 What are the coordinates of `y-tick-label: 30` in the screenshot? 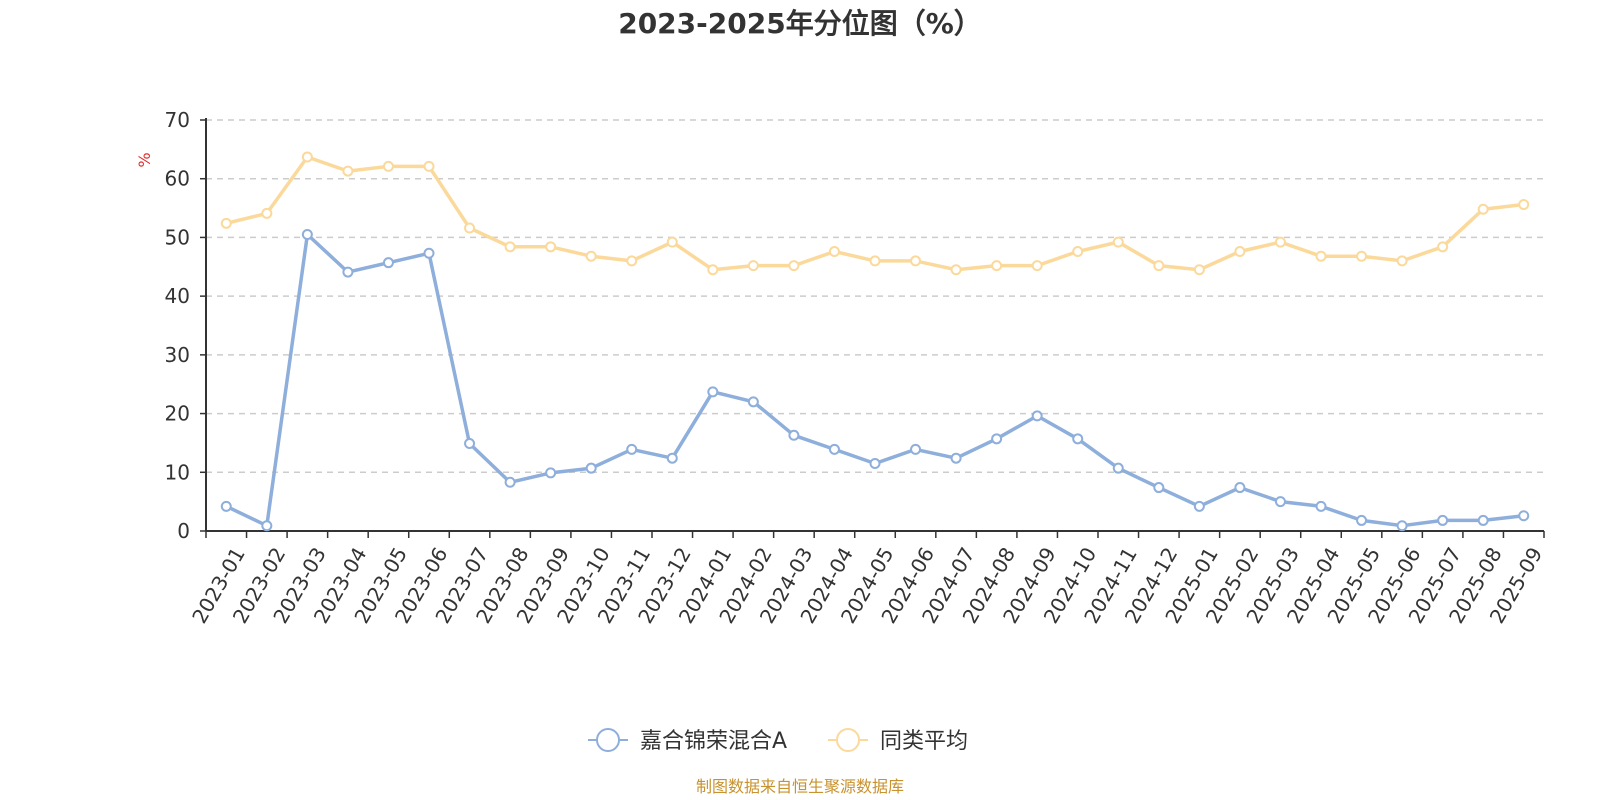 It's located at (177, 355).